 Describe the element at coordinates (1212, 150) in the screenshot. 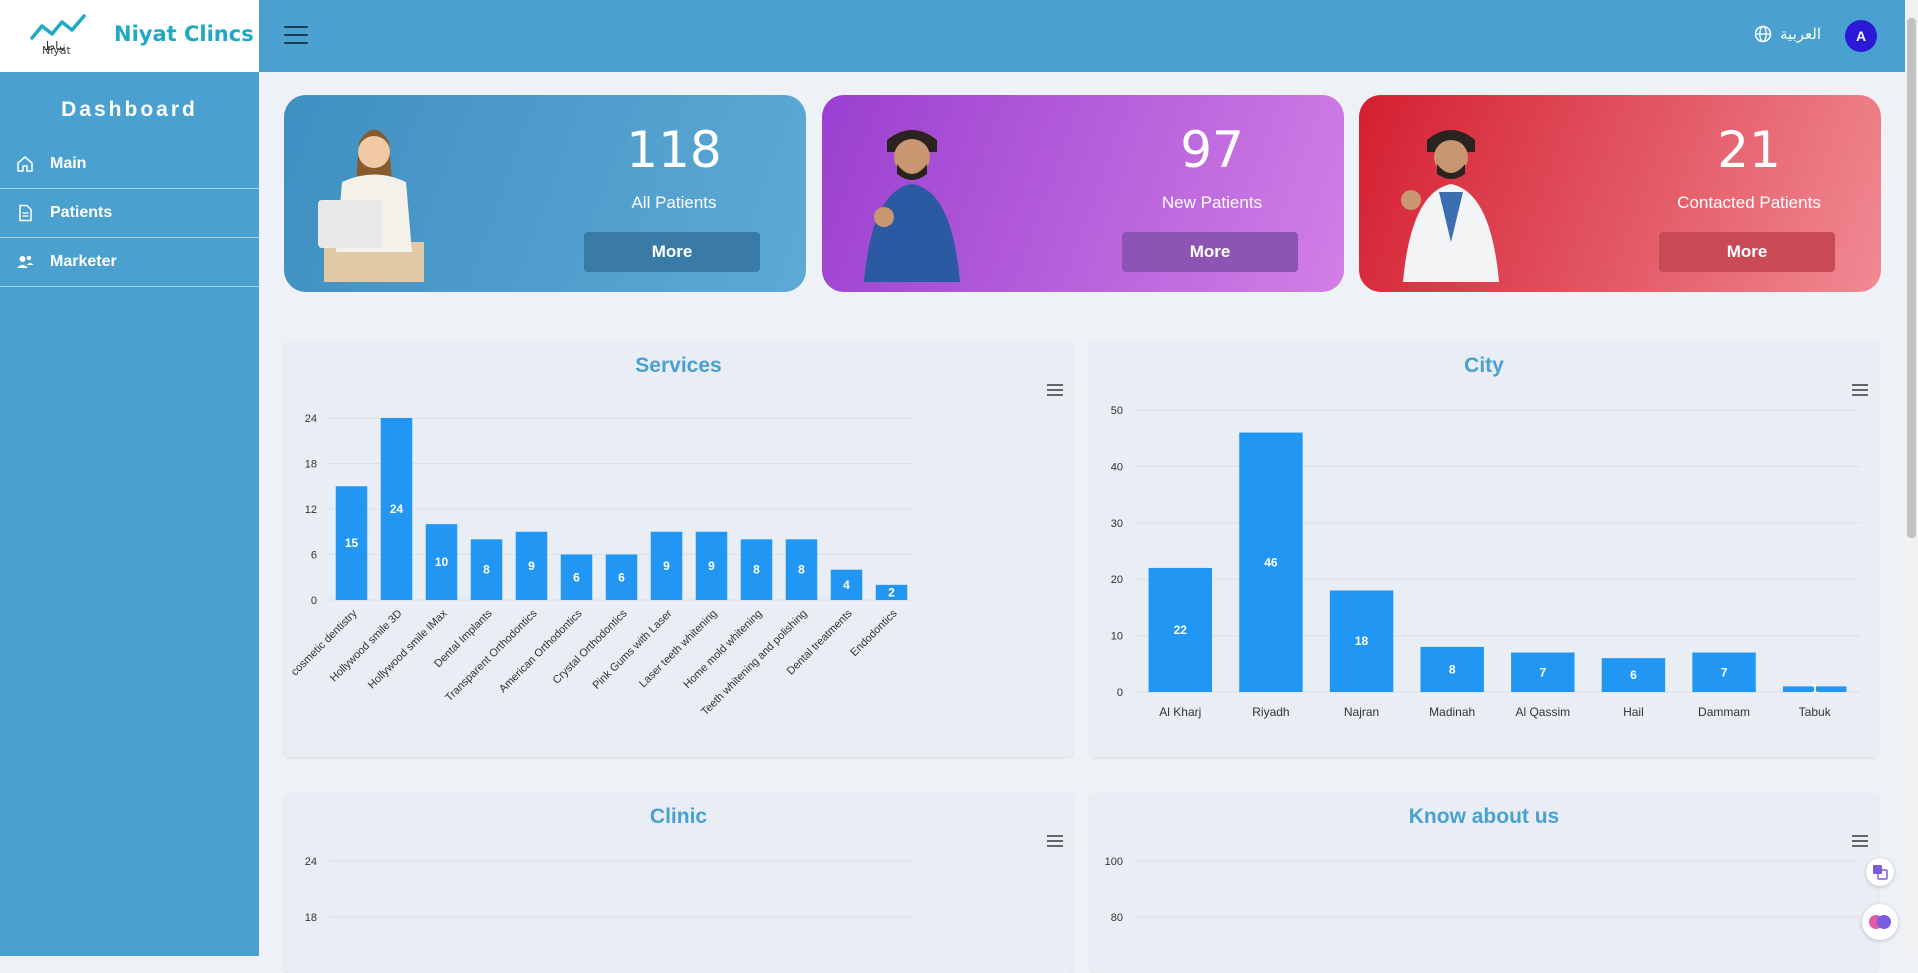

I see `stat-value: 97` at that location.